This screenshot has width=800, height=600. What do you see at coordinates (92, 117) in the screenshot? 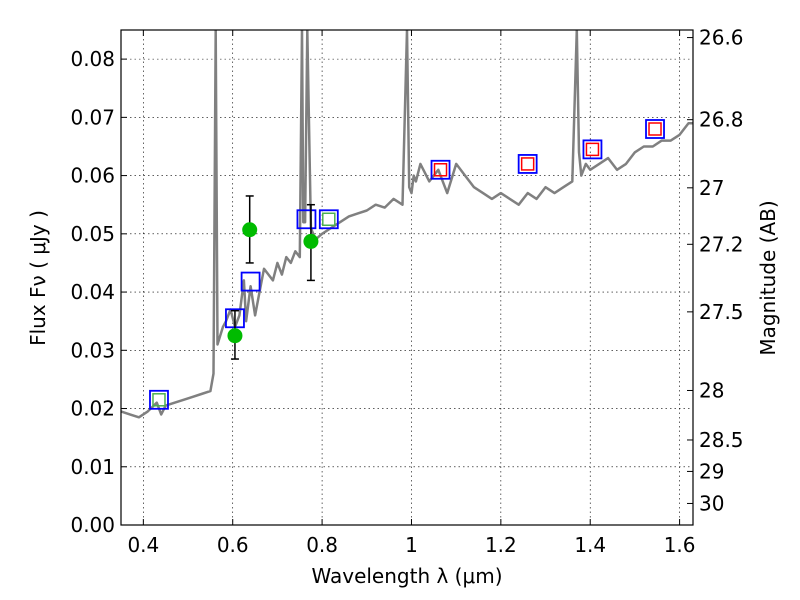
I see `y-tick-label: 0.07` at bounding box center [92, 117].